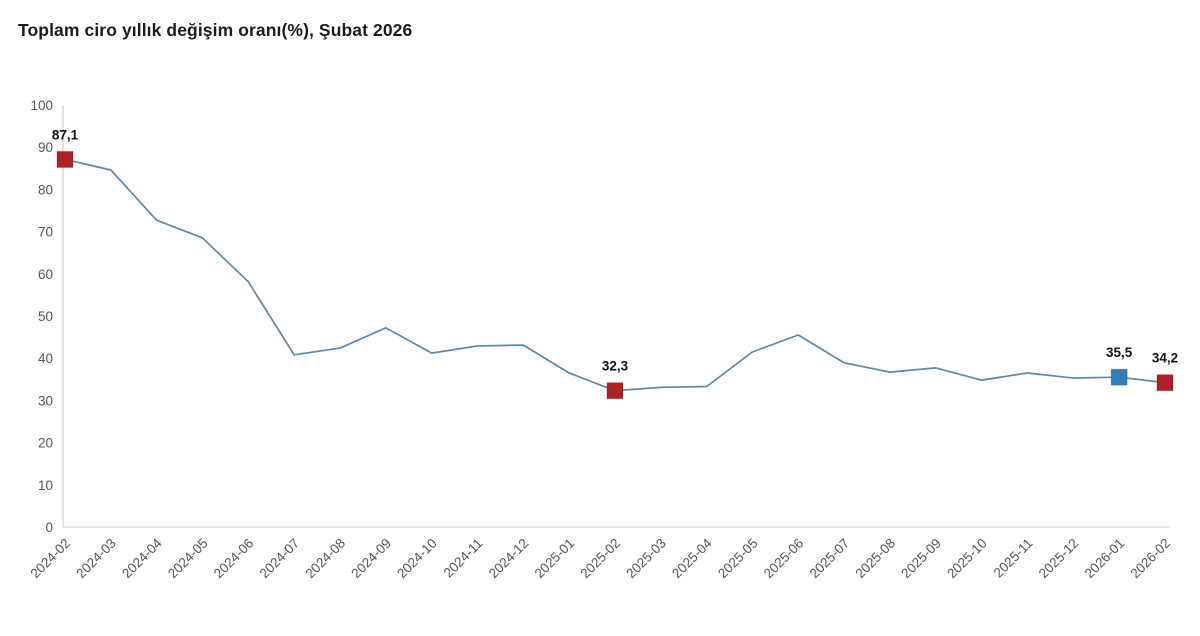  Describe the element at coordinates (371, 559) in the screenshot. I see `x-axis-label: 2024-09` at that location.